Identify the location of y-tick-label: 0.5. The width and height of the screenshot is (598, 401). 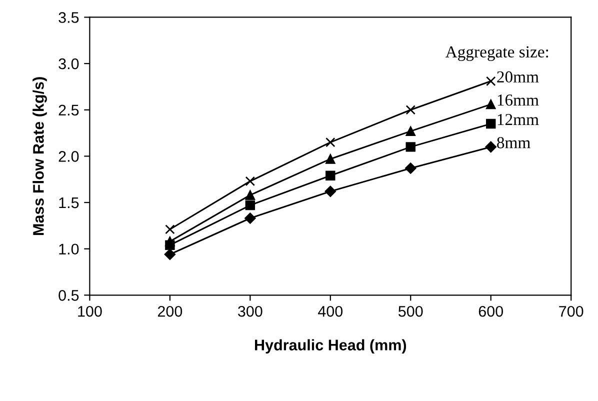
(68, 295).